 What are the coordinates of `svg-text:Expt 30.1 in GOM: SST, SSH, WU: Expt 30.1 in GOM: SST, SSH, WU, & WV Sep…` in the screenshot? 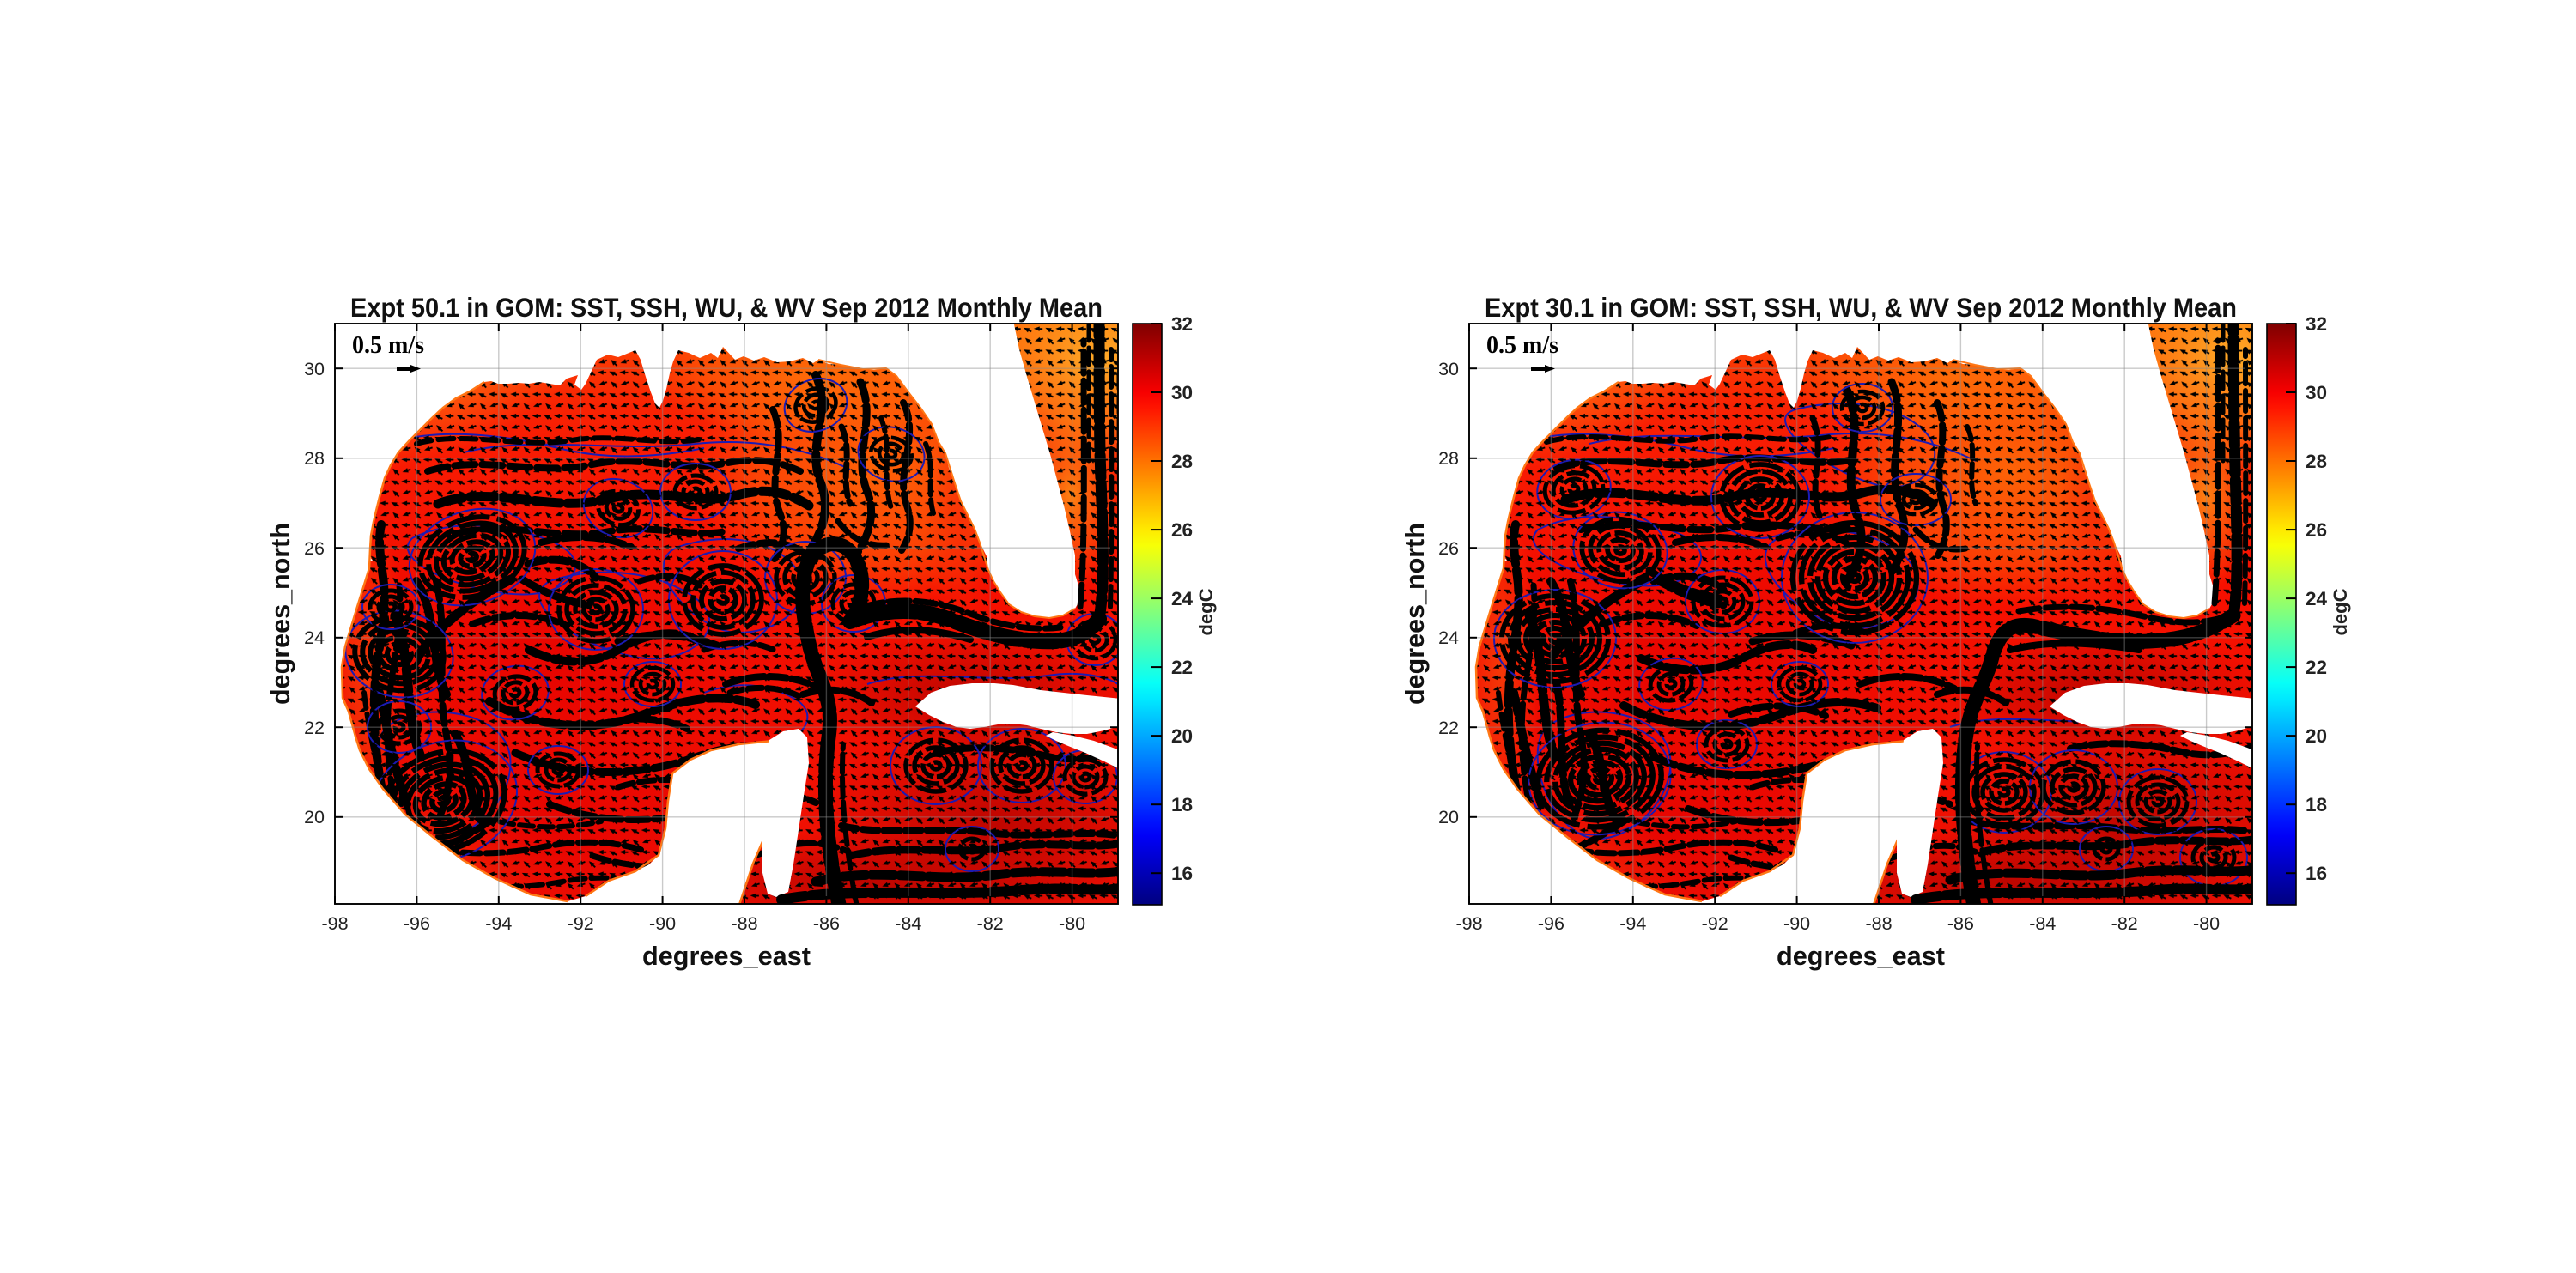 It's located at (1861, 308).